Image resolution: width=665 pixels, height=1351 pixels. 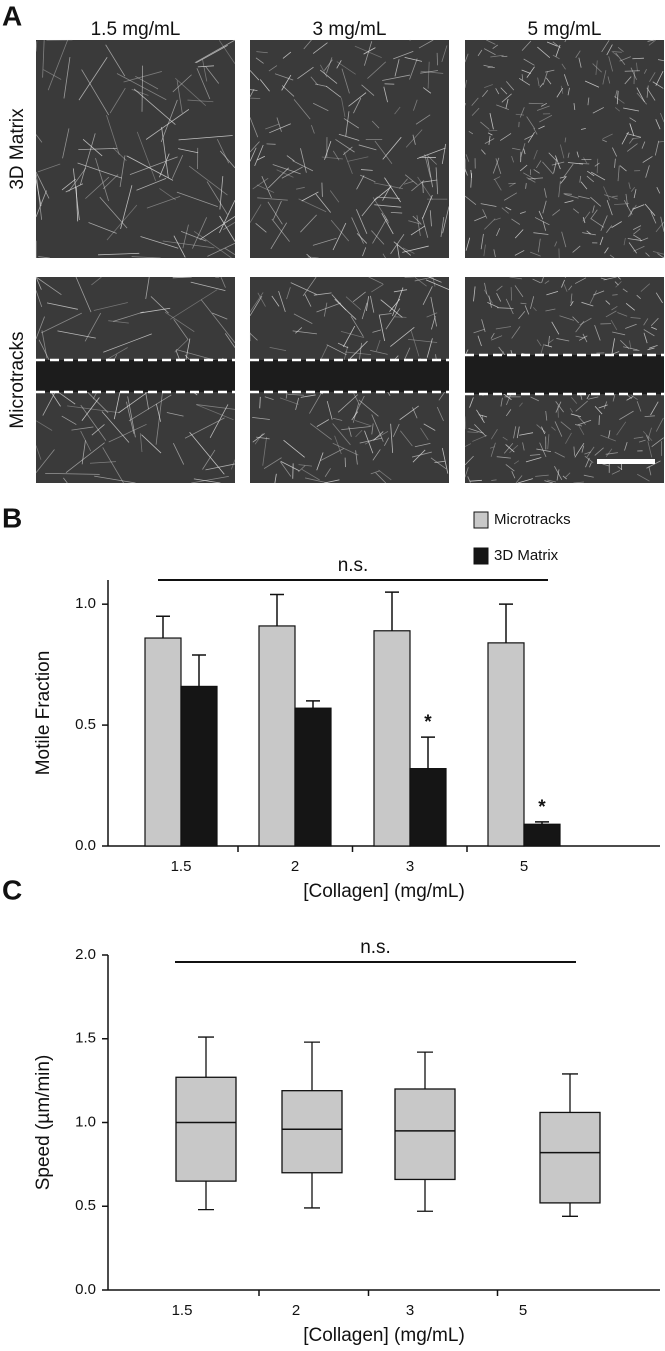 I want to click on box, so click(x=425, y=1134).